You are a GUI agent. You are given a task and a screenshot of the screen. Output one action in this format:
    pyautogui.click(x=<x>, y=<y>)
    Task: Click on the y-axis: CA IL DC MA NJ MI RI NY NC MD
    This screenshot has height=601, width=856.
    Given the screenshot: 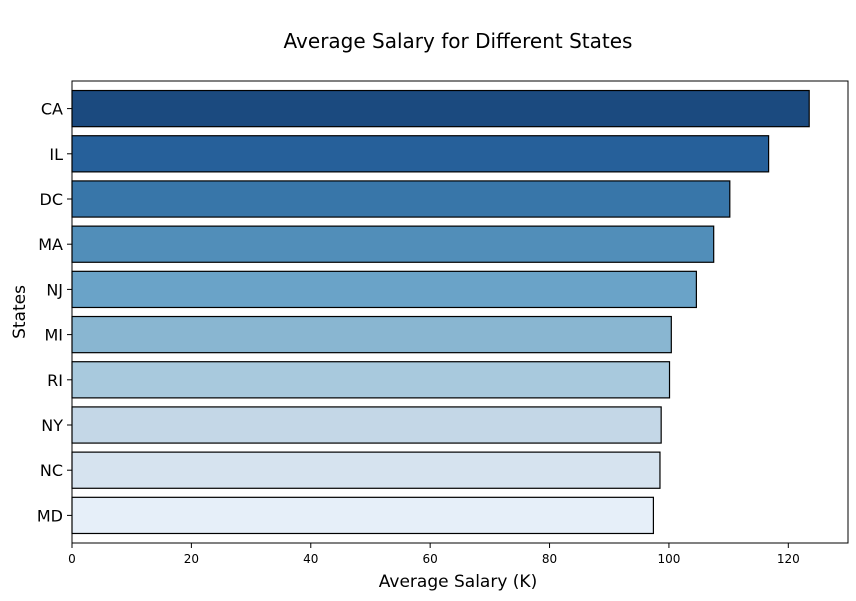 What is the action you would take?
    pyautogui.click(x=54, y=312)
    